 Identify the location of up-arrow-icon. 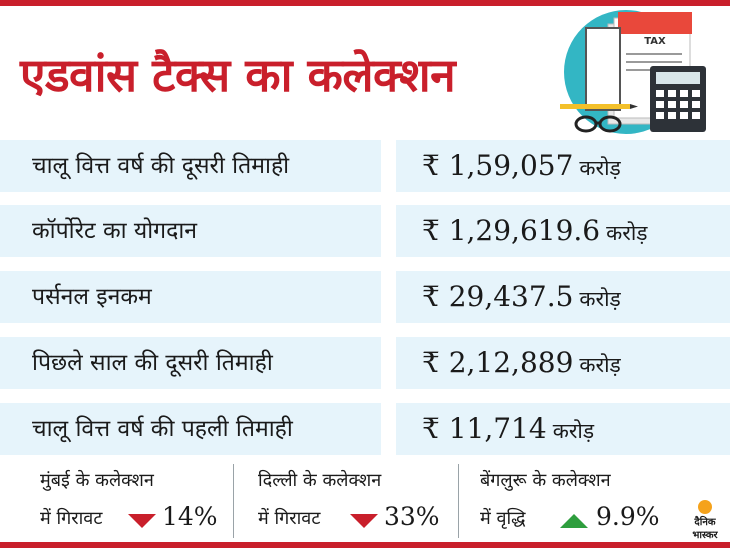
(574, 521).